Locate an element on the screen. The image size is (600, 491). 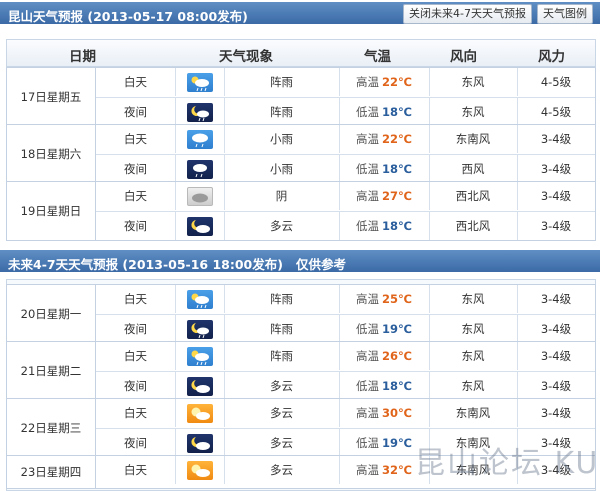
cloudy-day-icon is located at coordinates (199, 413).